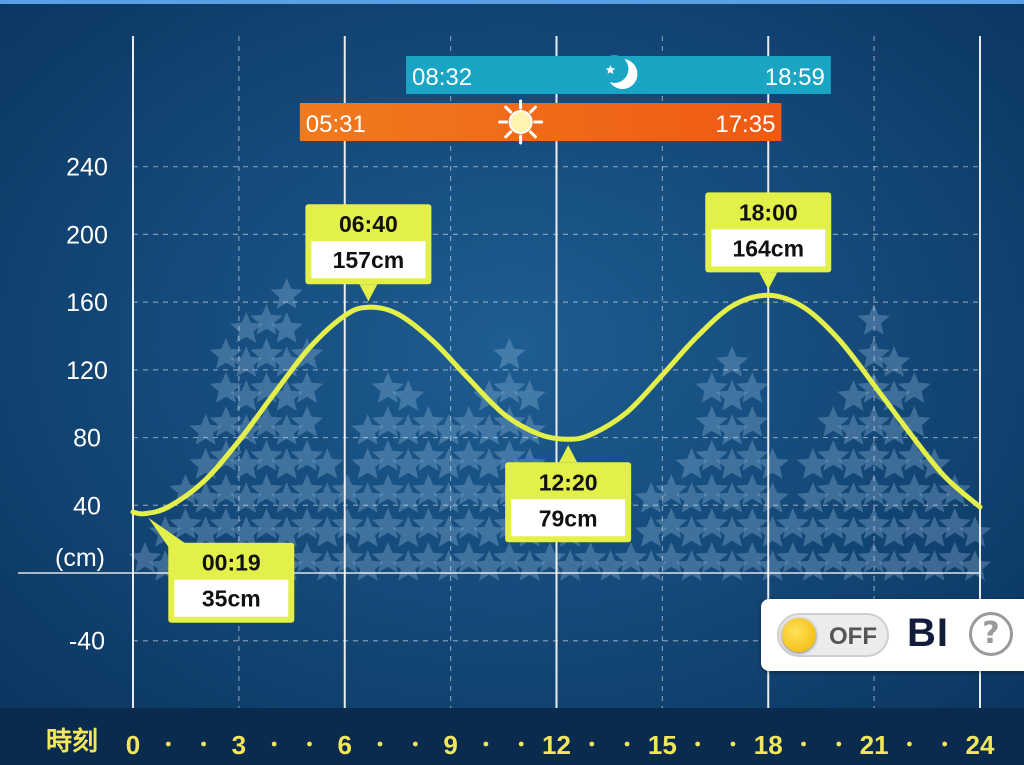 The height and width of the screenshot is (765, 1024). What do you see at coordinates (991, 634) in the screenshot?
I see `help-icon: ?` at bounding box center [991, 634].